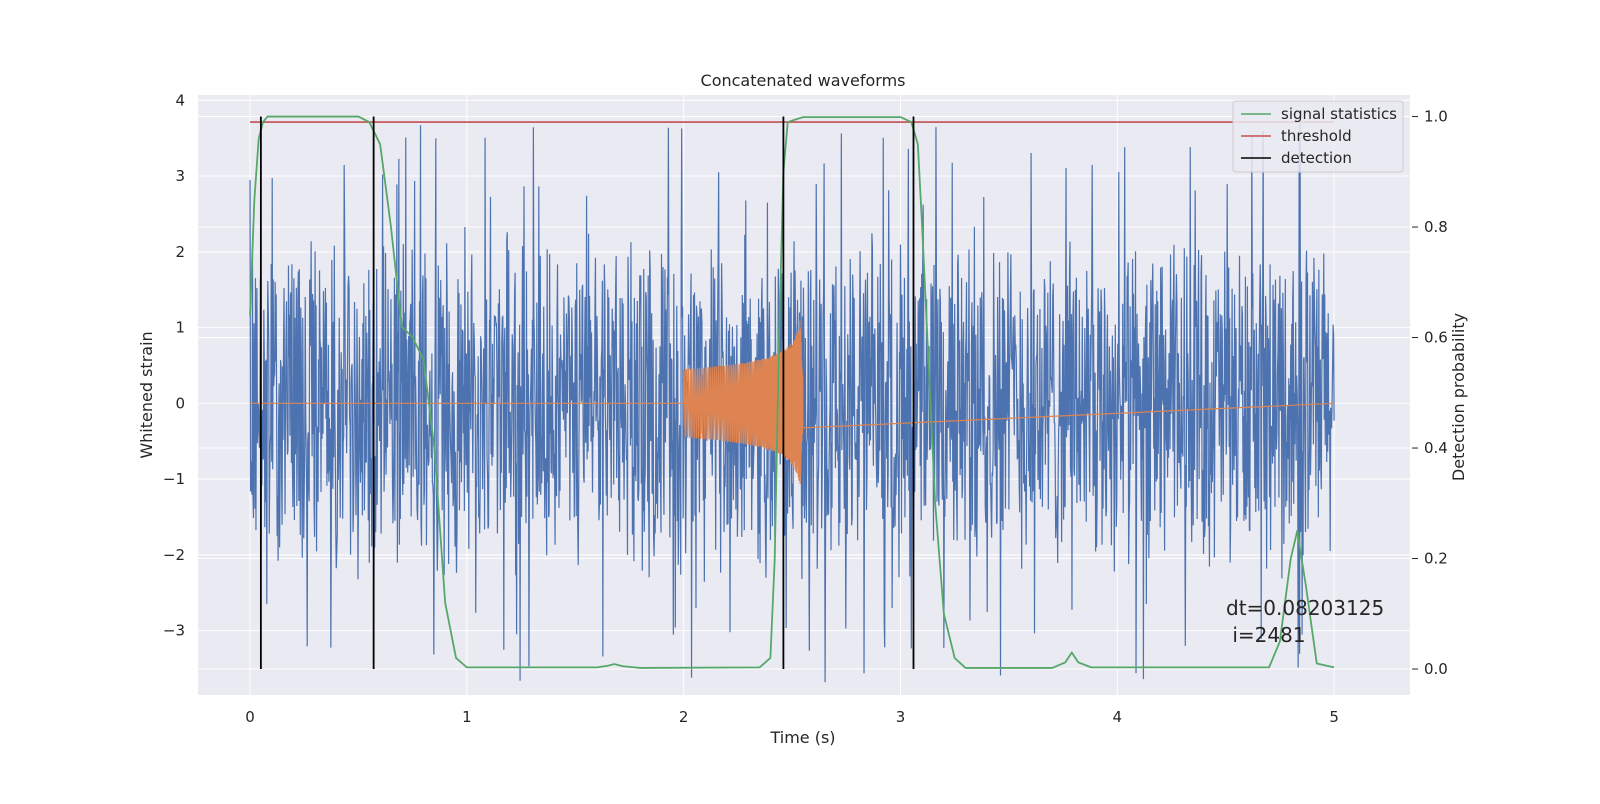 The image size is (1600, 804). I want to click on y-left-tick-label-7: −3, so click(174, 631).